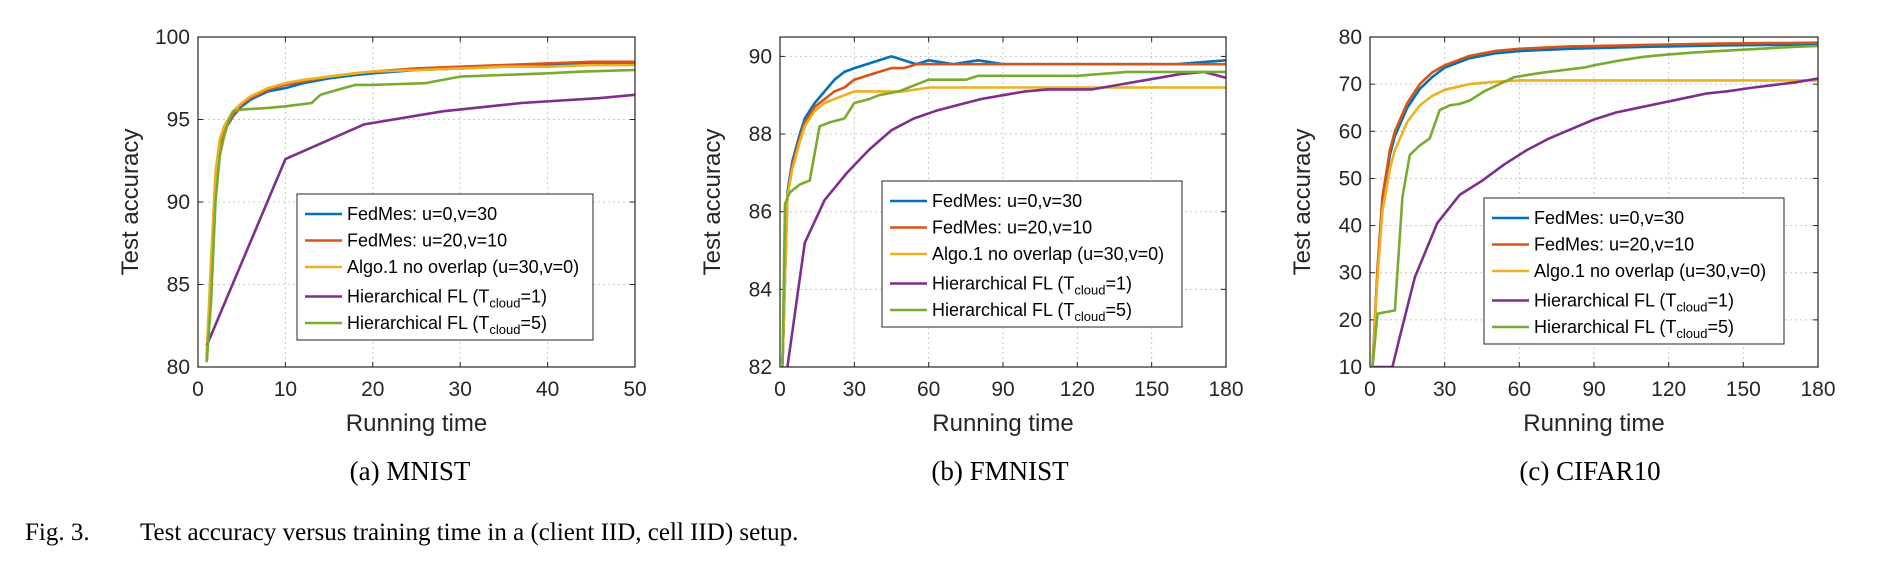 This screenshot has width=1880, height=566. I want to click on y-tick-label: 40, so click(1350, 226).